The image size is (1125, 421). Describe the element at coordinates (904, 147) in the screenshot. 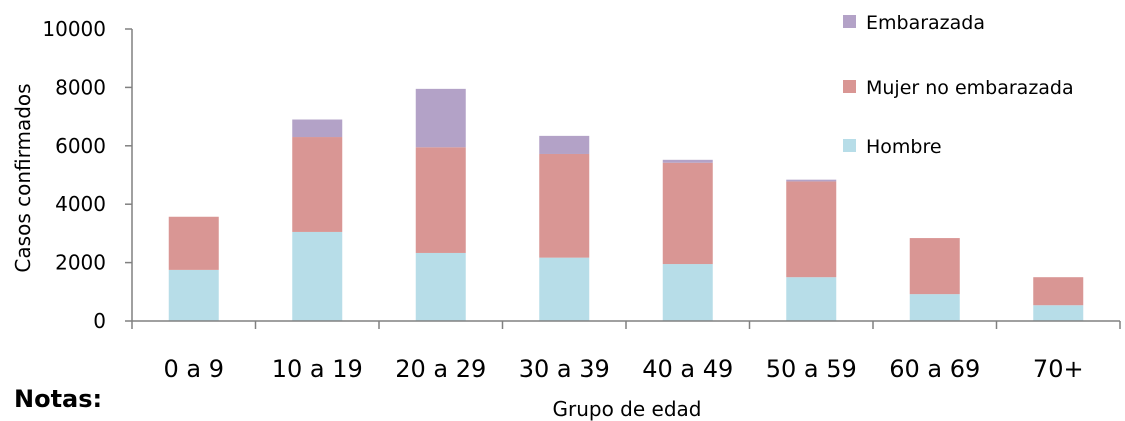

I see `legend-label: Hombre` at that location.